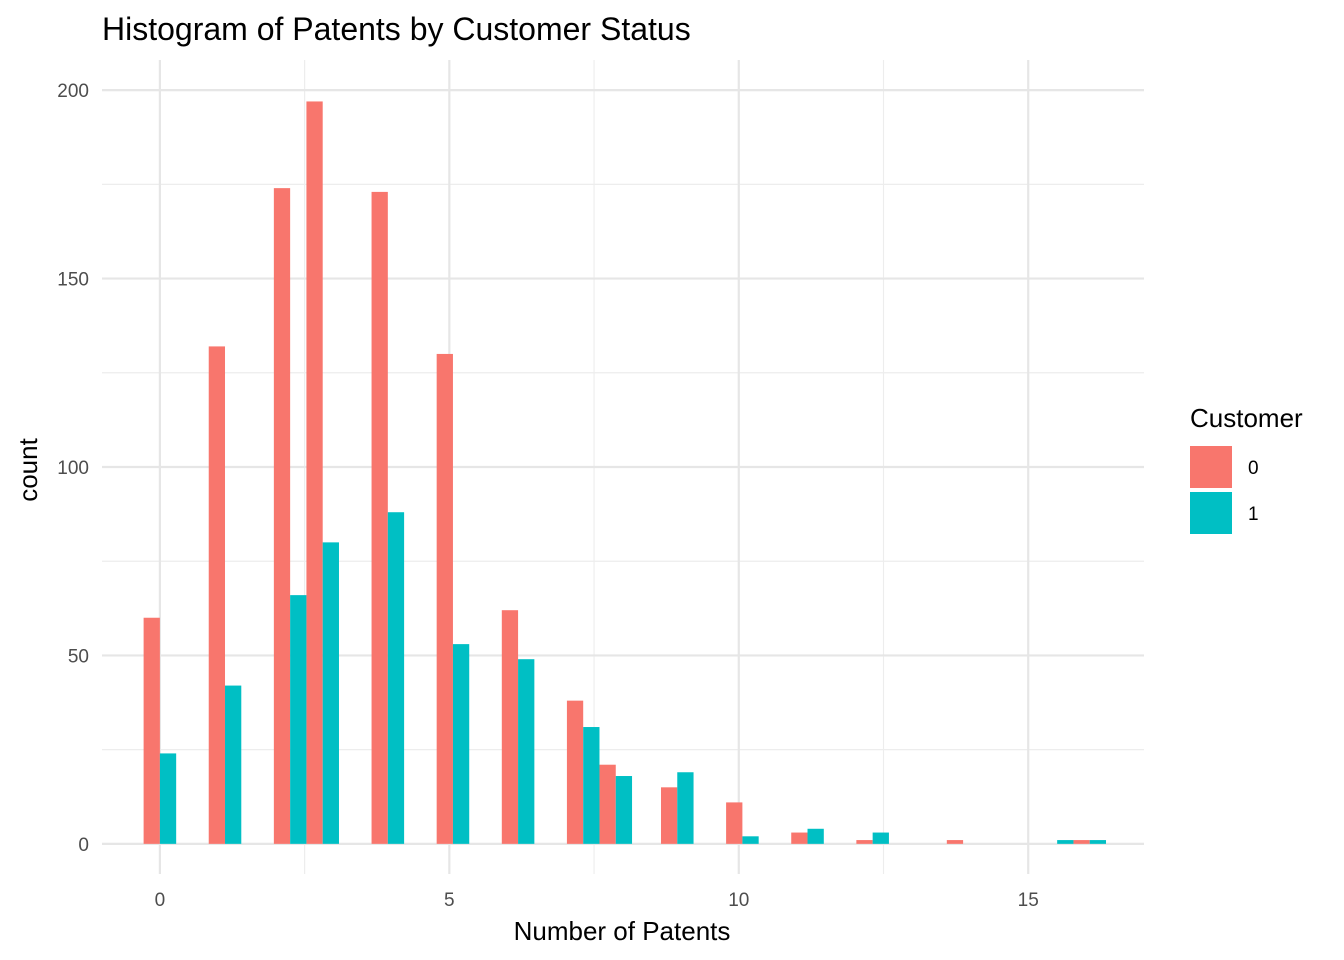  Describe the element at coordinates (73, 91) in the screenshot. I see `y-tick-label: 200` at that location.